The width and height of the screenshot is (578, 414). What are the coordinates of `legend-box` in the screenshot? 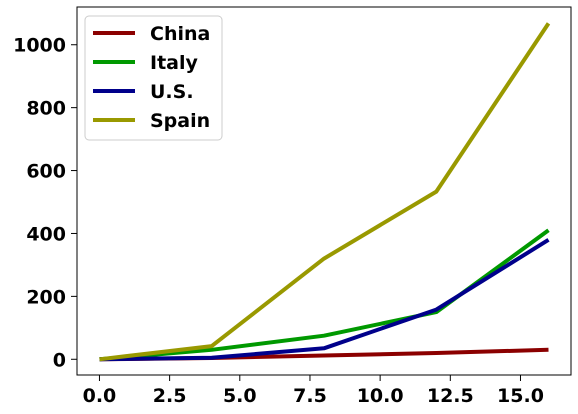 It's located at (153, 78).